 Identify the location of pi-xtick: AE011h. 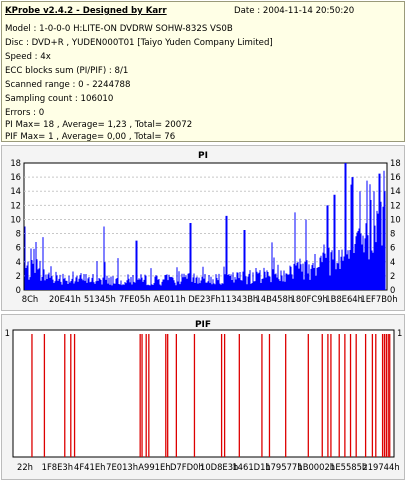
(169, 299).